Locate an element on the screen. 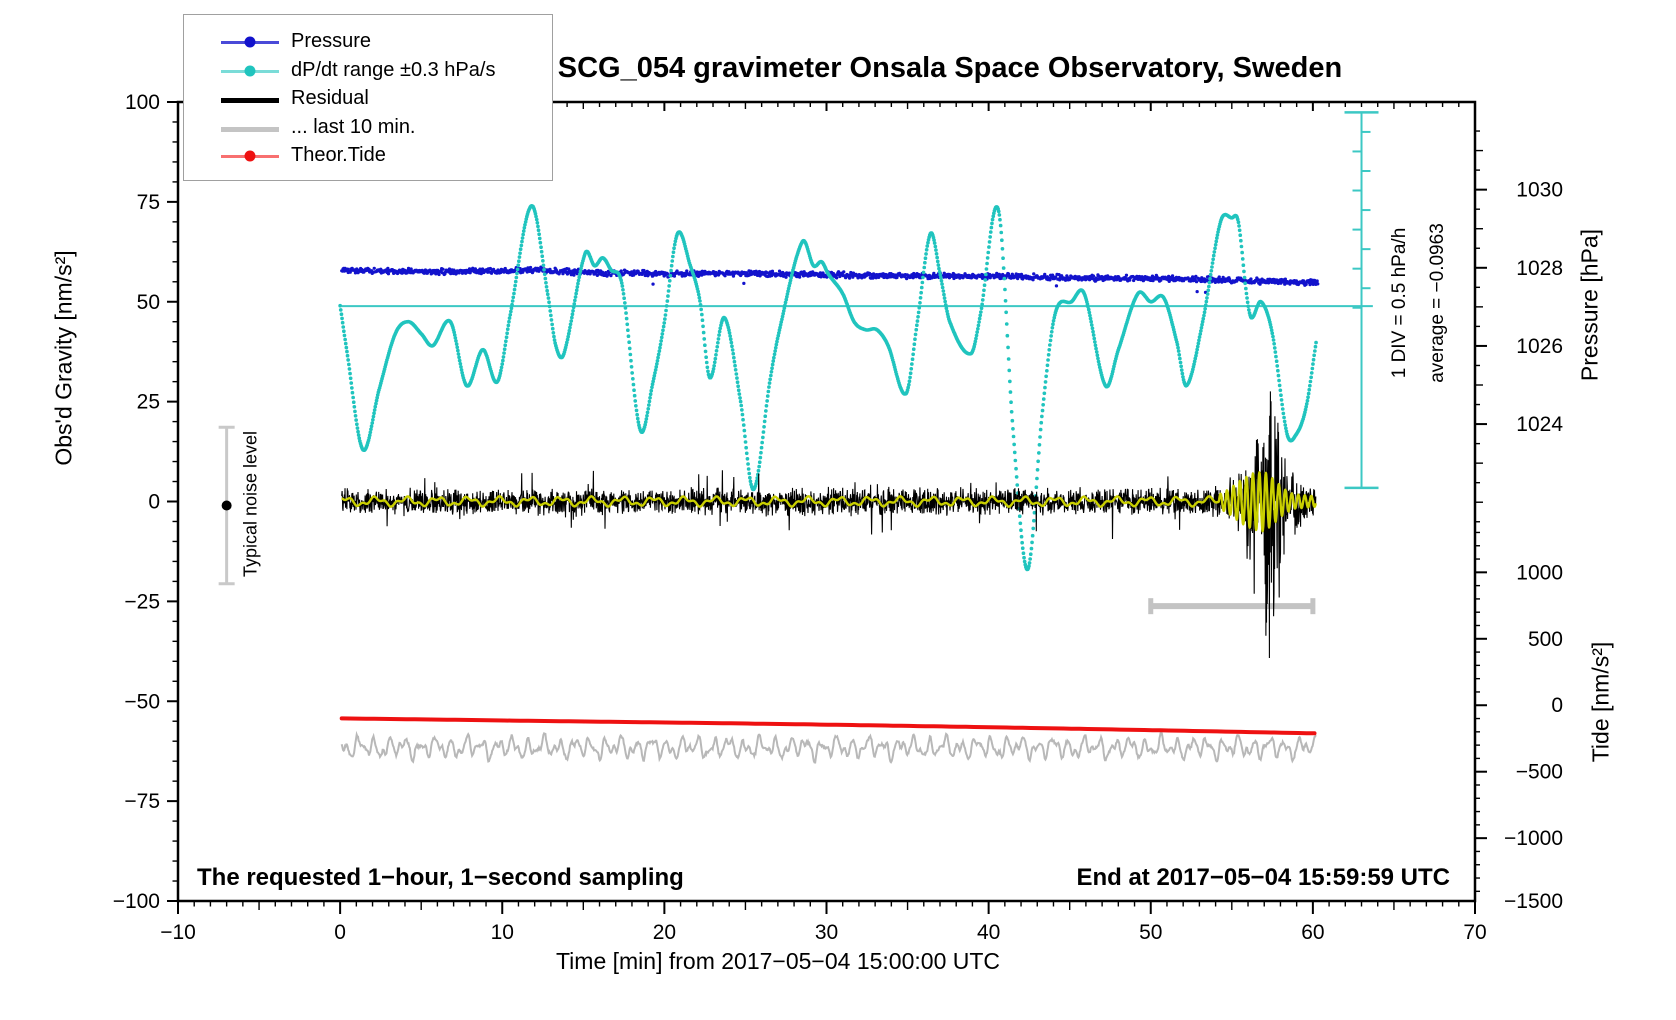 The height and width of the screenshot is (1020, 1676). y-tick-label-left: −50 is located at coordinates (142, 701).